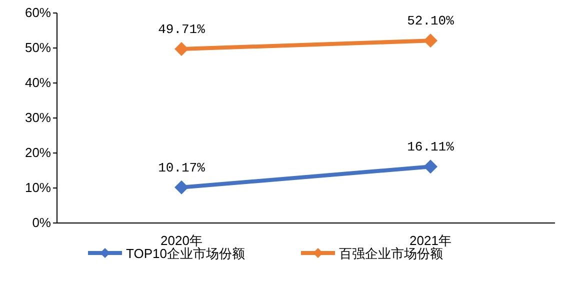  I want to click on y-tick-label: 60%, so click(38, 12).